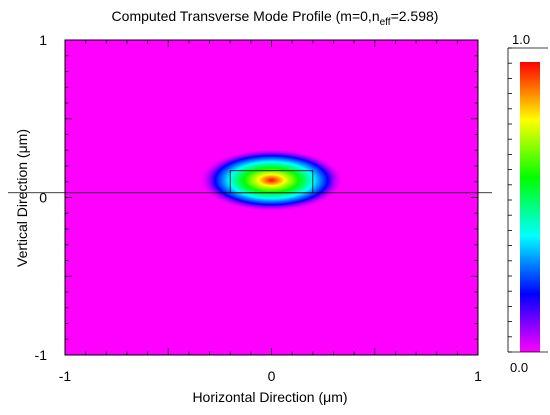 Image resolution: width=550 pixels, height=415 pixels. What do you see at coordinates (22, 198) in the screenshot?
I see `y-axis-label: Vertical Direction (μm)` at bounding box center [22, 198].